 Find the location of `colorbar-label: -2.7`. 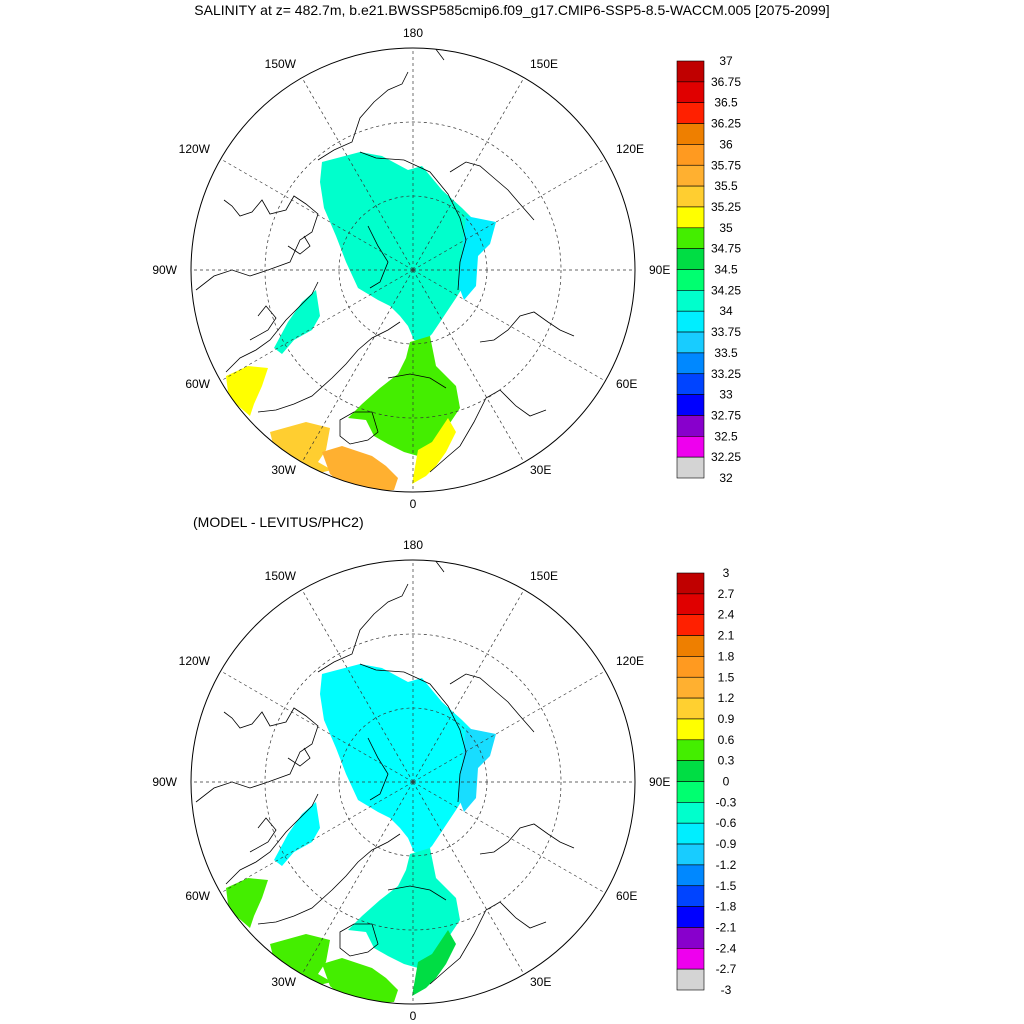

colorbar-label: -2.7 is located at coordinates (726, 969).